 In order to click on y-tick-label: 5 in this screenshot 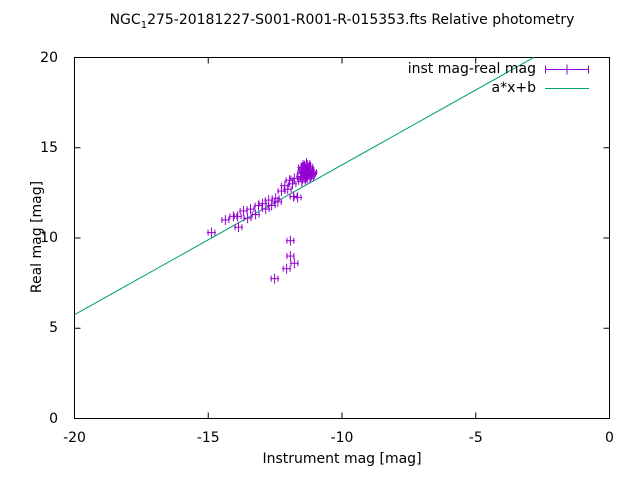, I will do `click(53, 328)`.